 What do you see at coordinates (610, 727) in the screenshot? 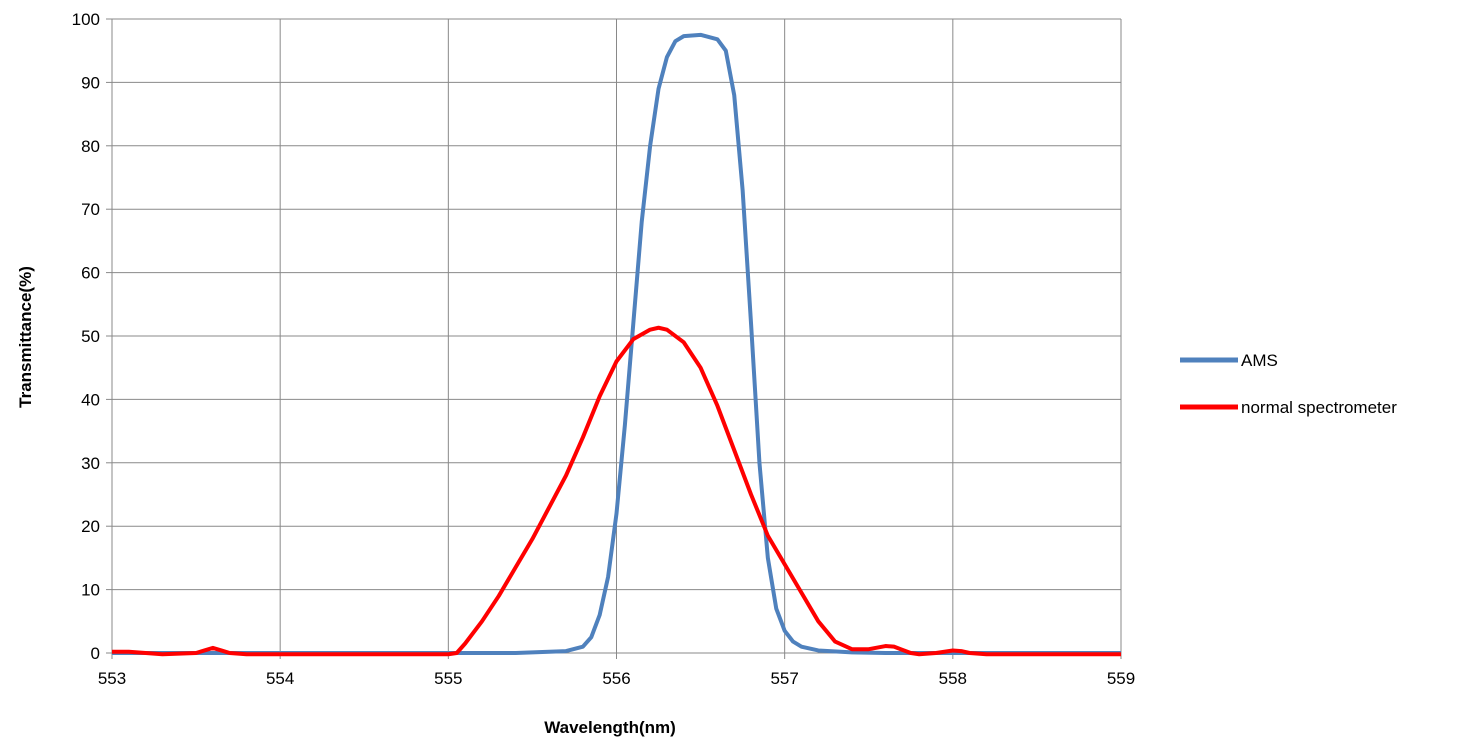
I see `x-axis-title: Wavelength(nm)` at bounding box center [610, 727].